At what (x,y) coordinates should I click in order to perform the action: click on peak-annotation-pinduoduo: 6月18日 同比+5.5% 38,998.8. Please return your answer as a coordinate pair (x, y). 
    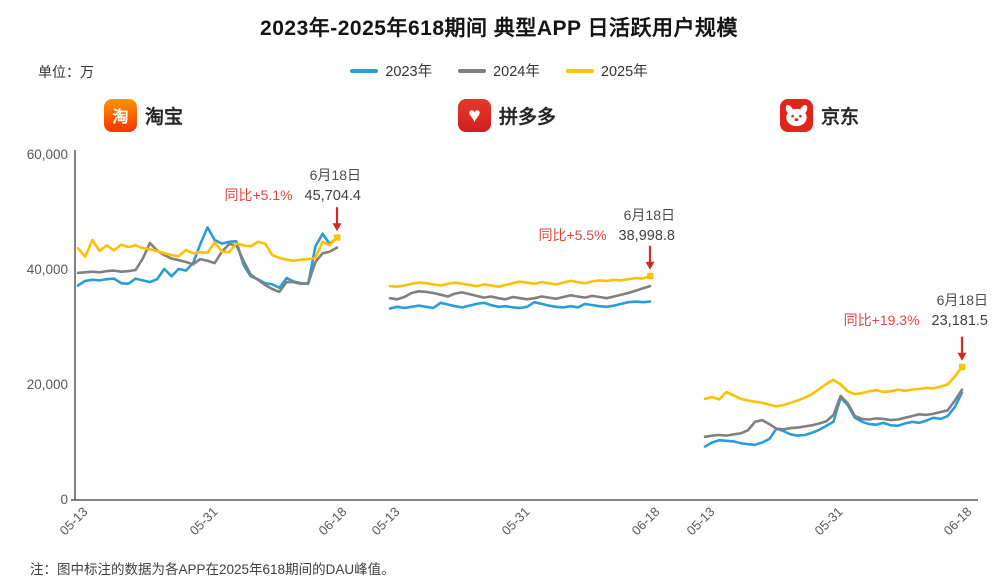
    Looking at the image, I should click on (606, 226).